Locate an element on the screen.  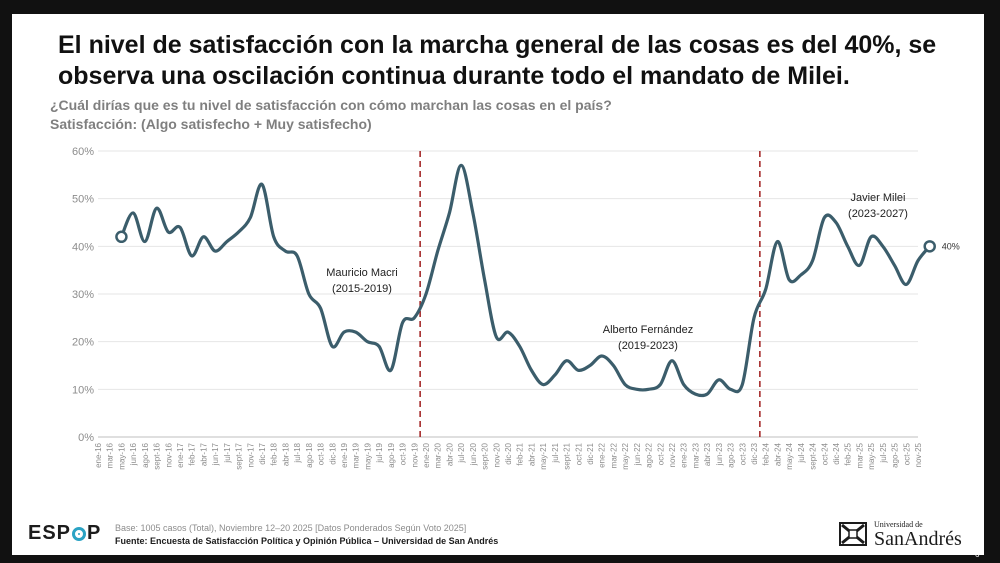
y-tick-label: 30% is located at coordinates (83, 295).